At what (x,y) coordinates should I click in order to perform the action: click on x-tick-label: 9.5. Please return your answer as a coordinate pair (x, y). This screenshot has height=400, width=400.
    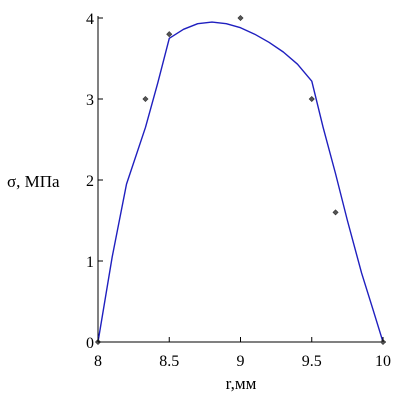
    Looking at the image, I should click on (312, 361).